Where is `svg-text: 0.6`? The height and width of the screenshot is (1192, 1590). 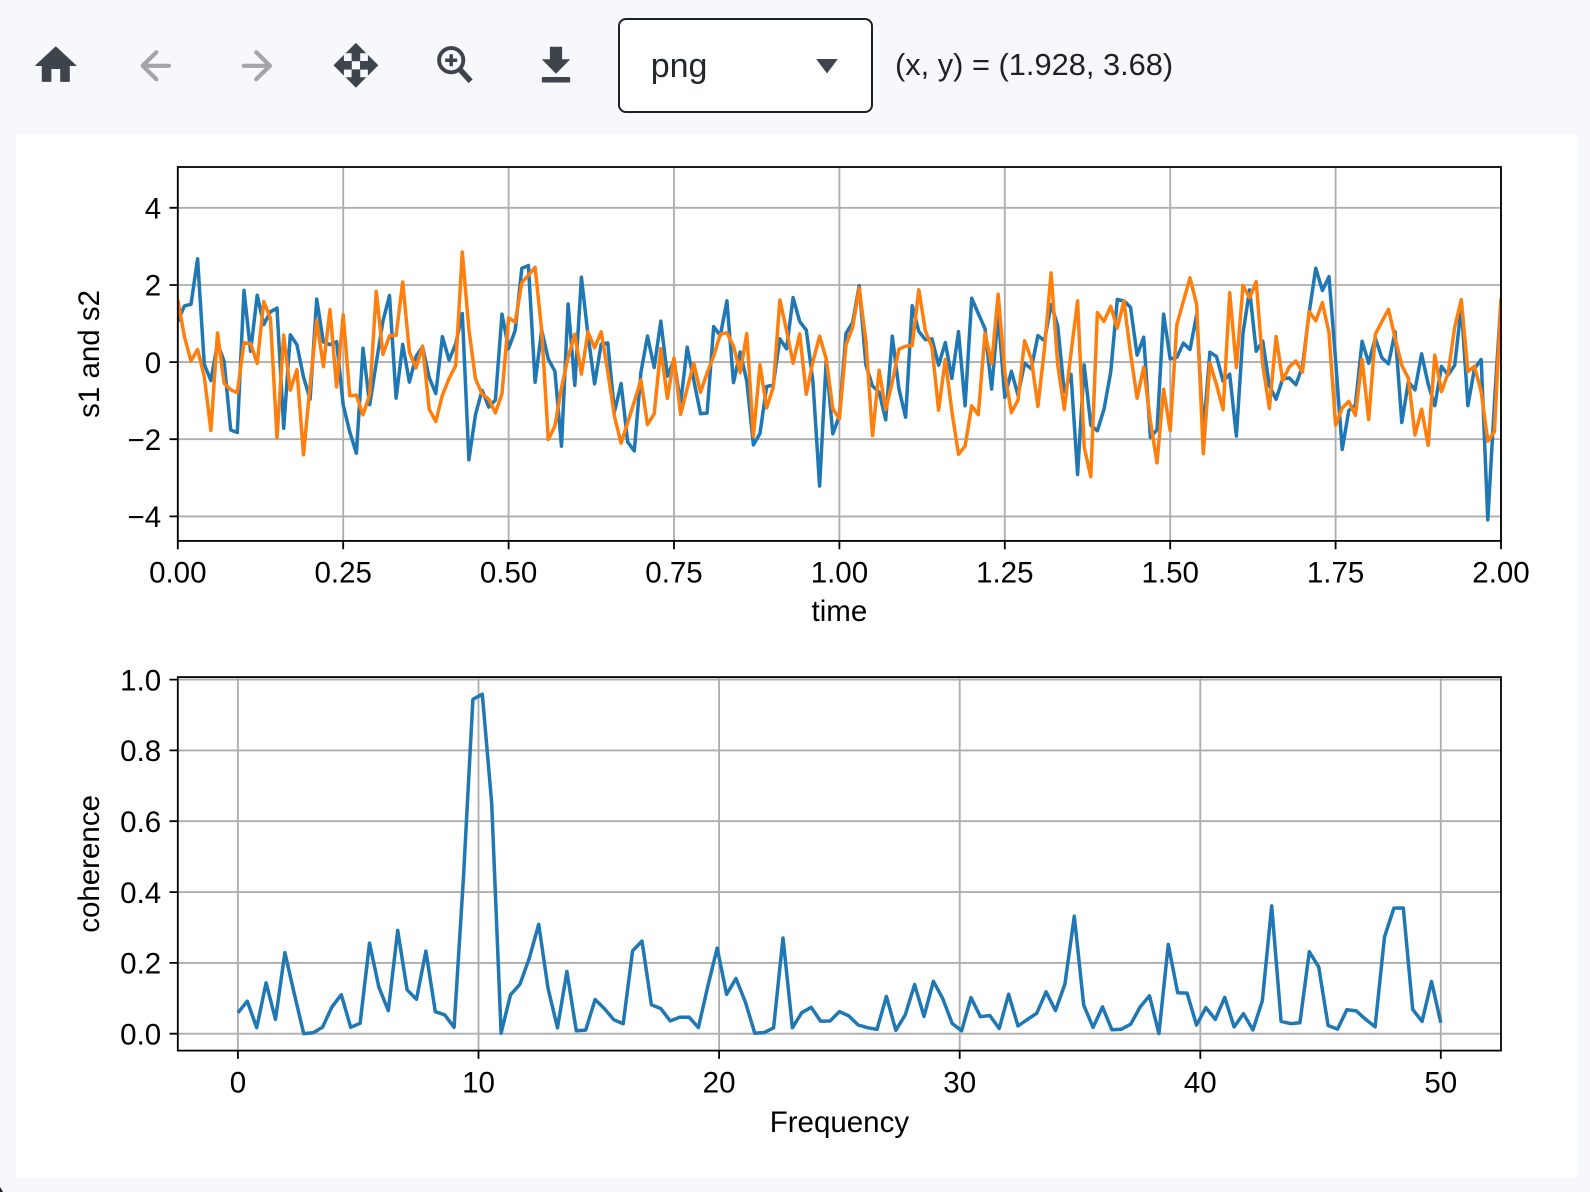 svg-text: 0.6 is located at coordinates (140, 822).